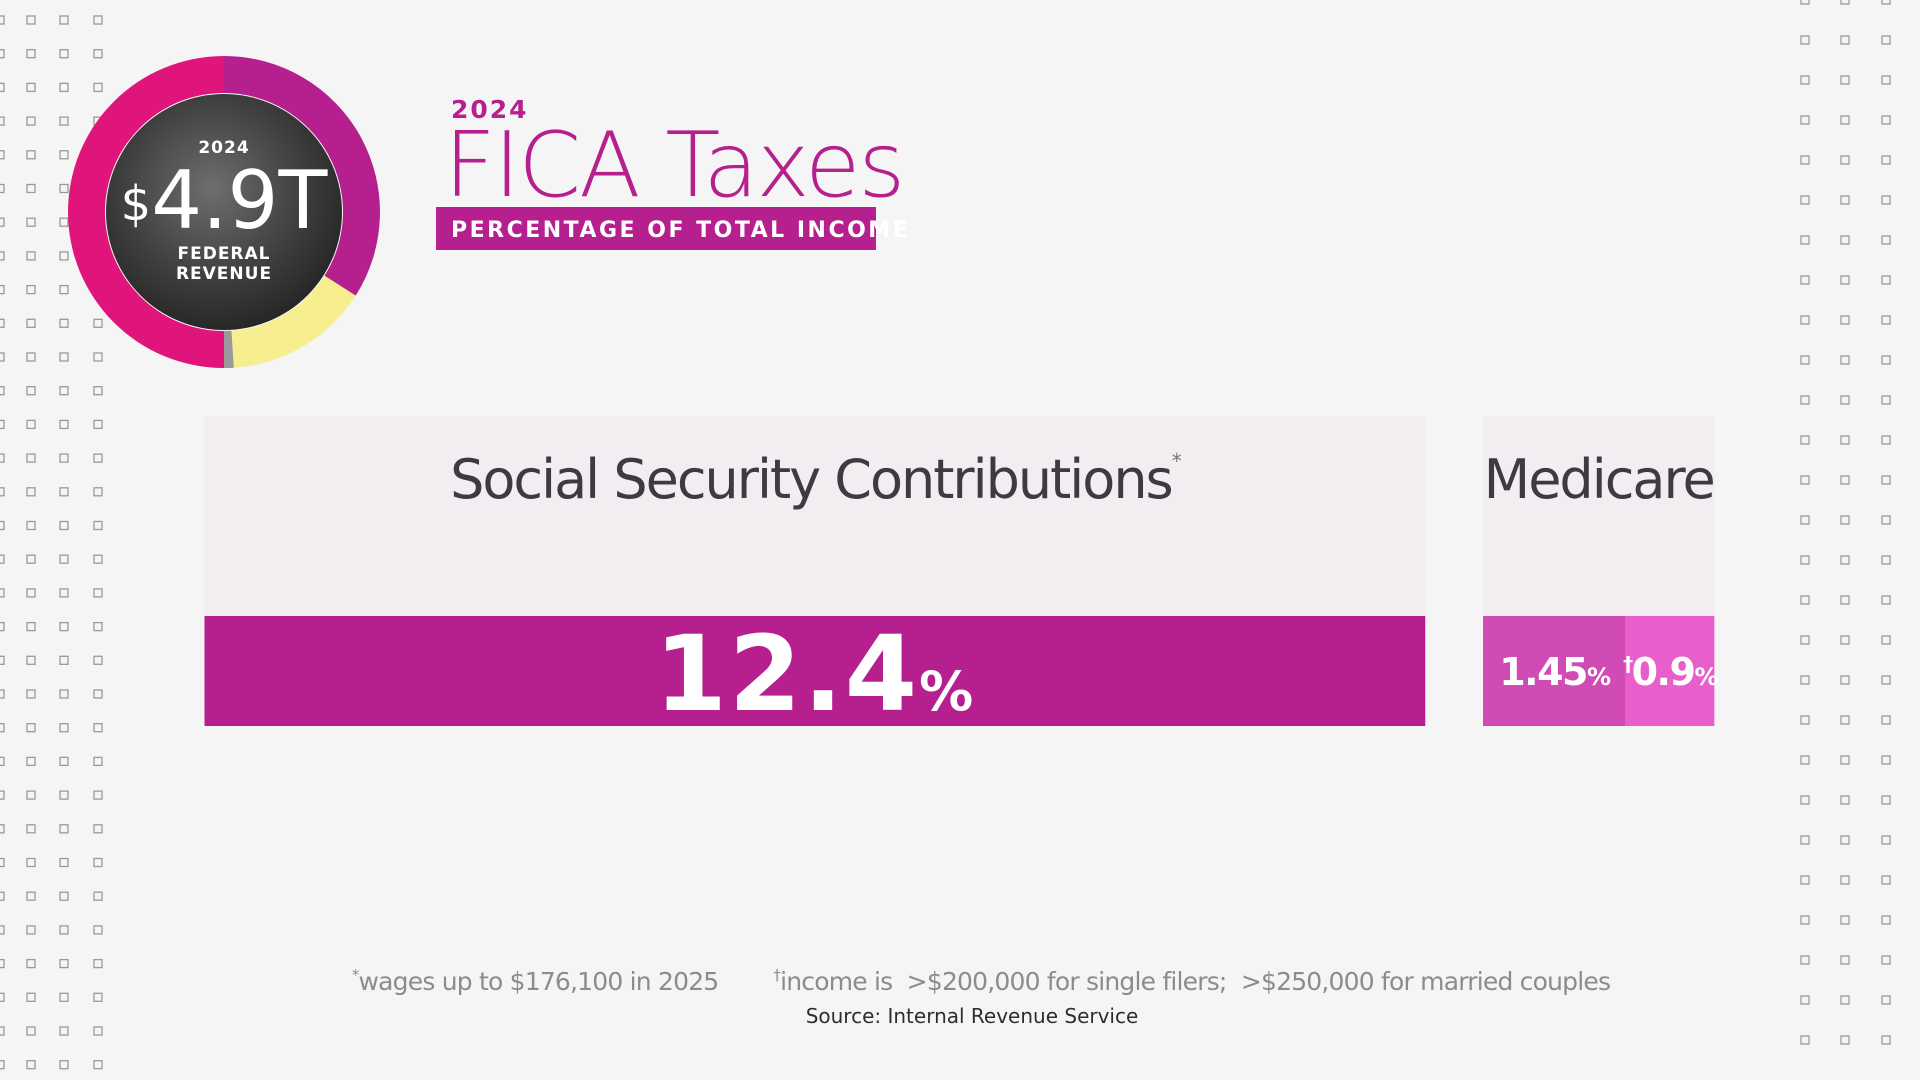  What do you see at coordinates (539, 981) in the screenshot?
I see `footnote-text: wages up to $176,100 in 2025` at bounding box center [539, 981].